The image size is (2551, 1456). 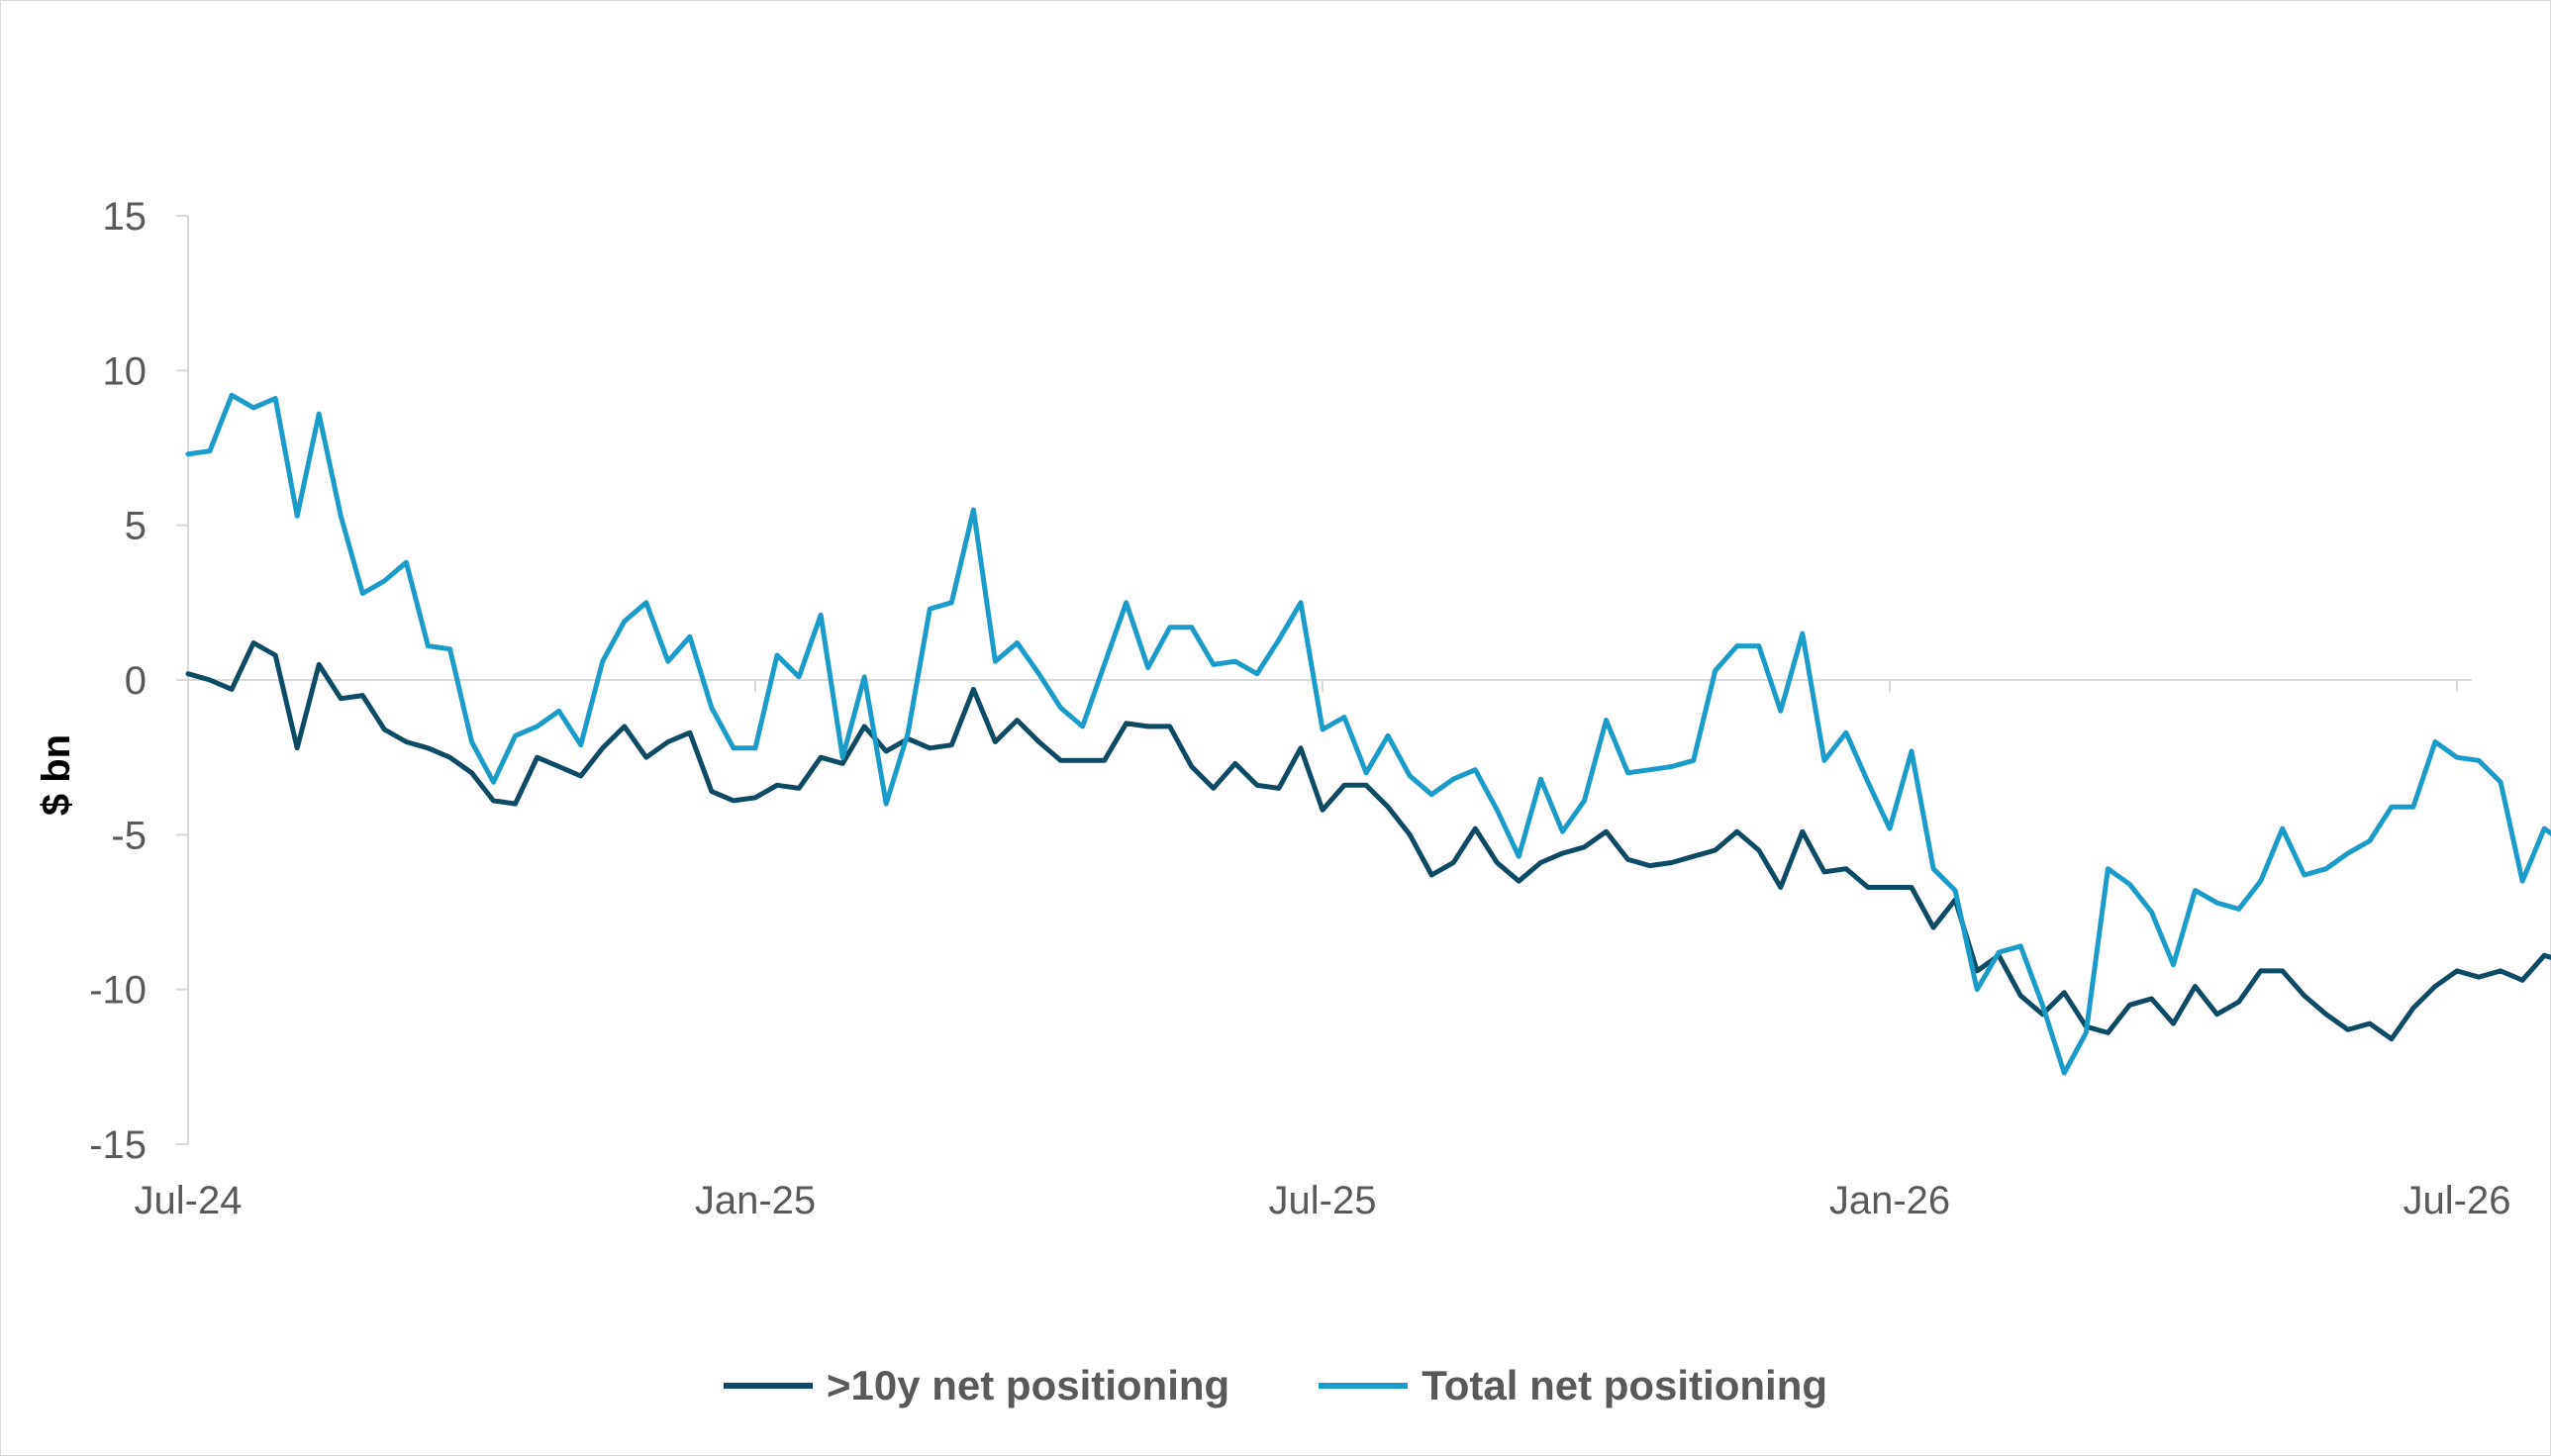 I want to click on y-tick-label: 5, so click(x=136, y=526).